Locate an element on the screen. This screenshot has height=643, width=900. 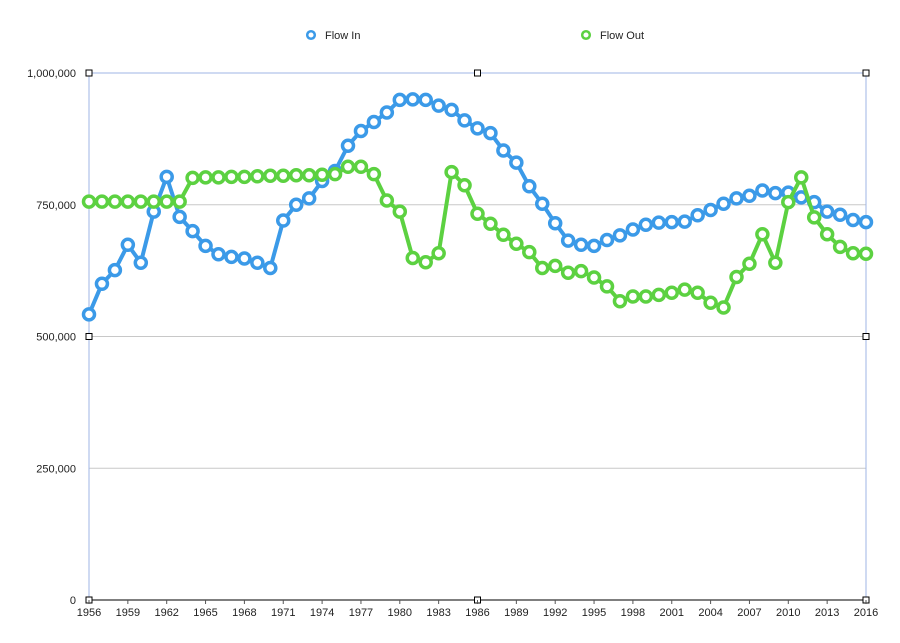
y-tick-label: 500,000 is located at coordinates (56, 338).